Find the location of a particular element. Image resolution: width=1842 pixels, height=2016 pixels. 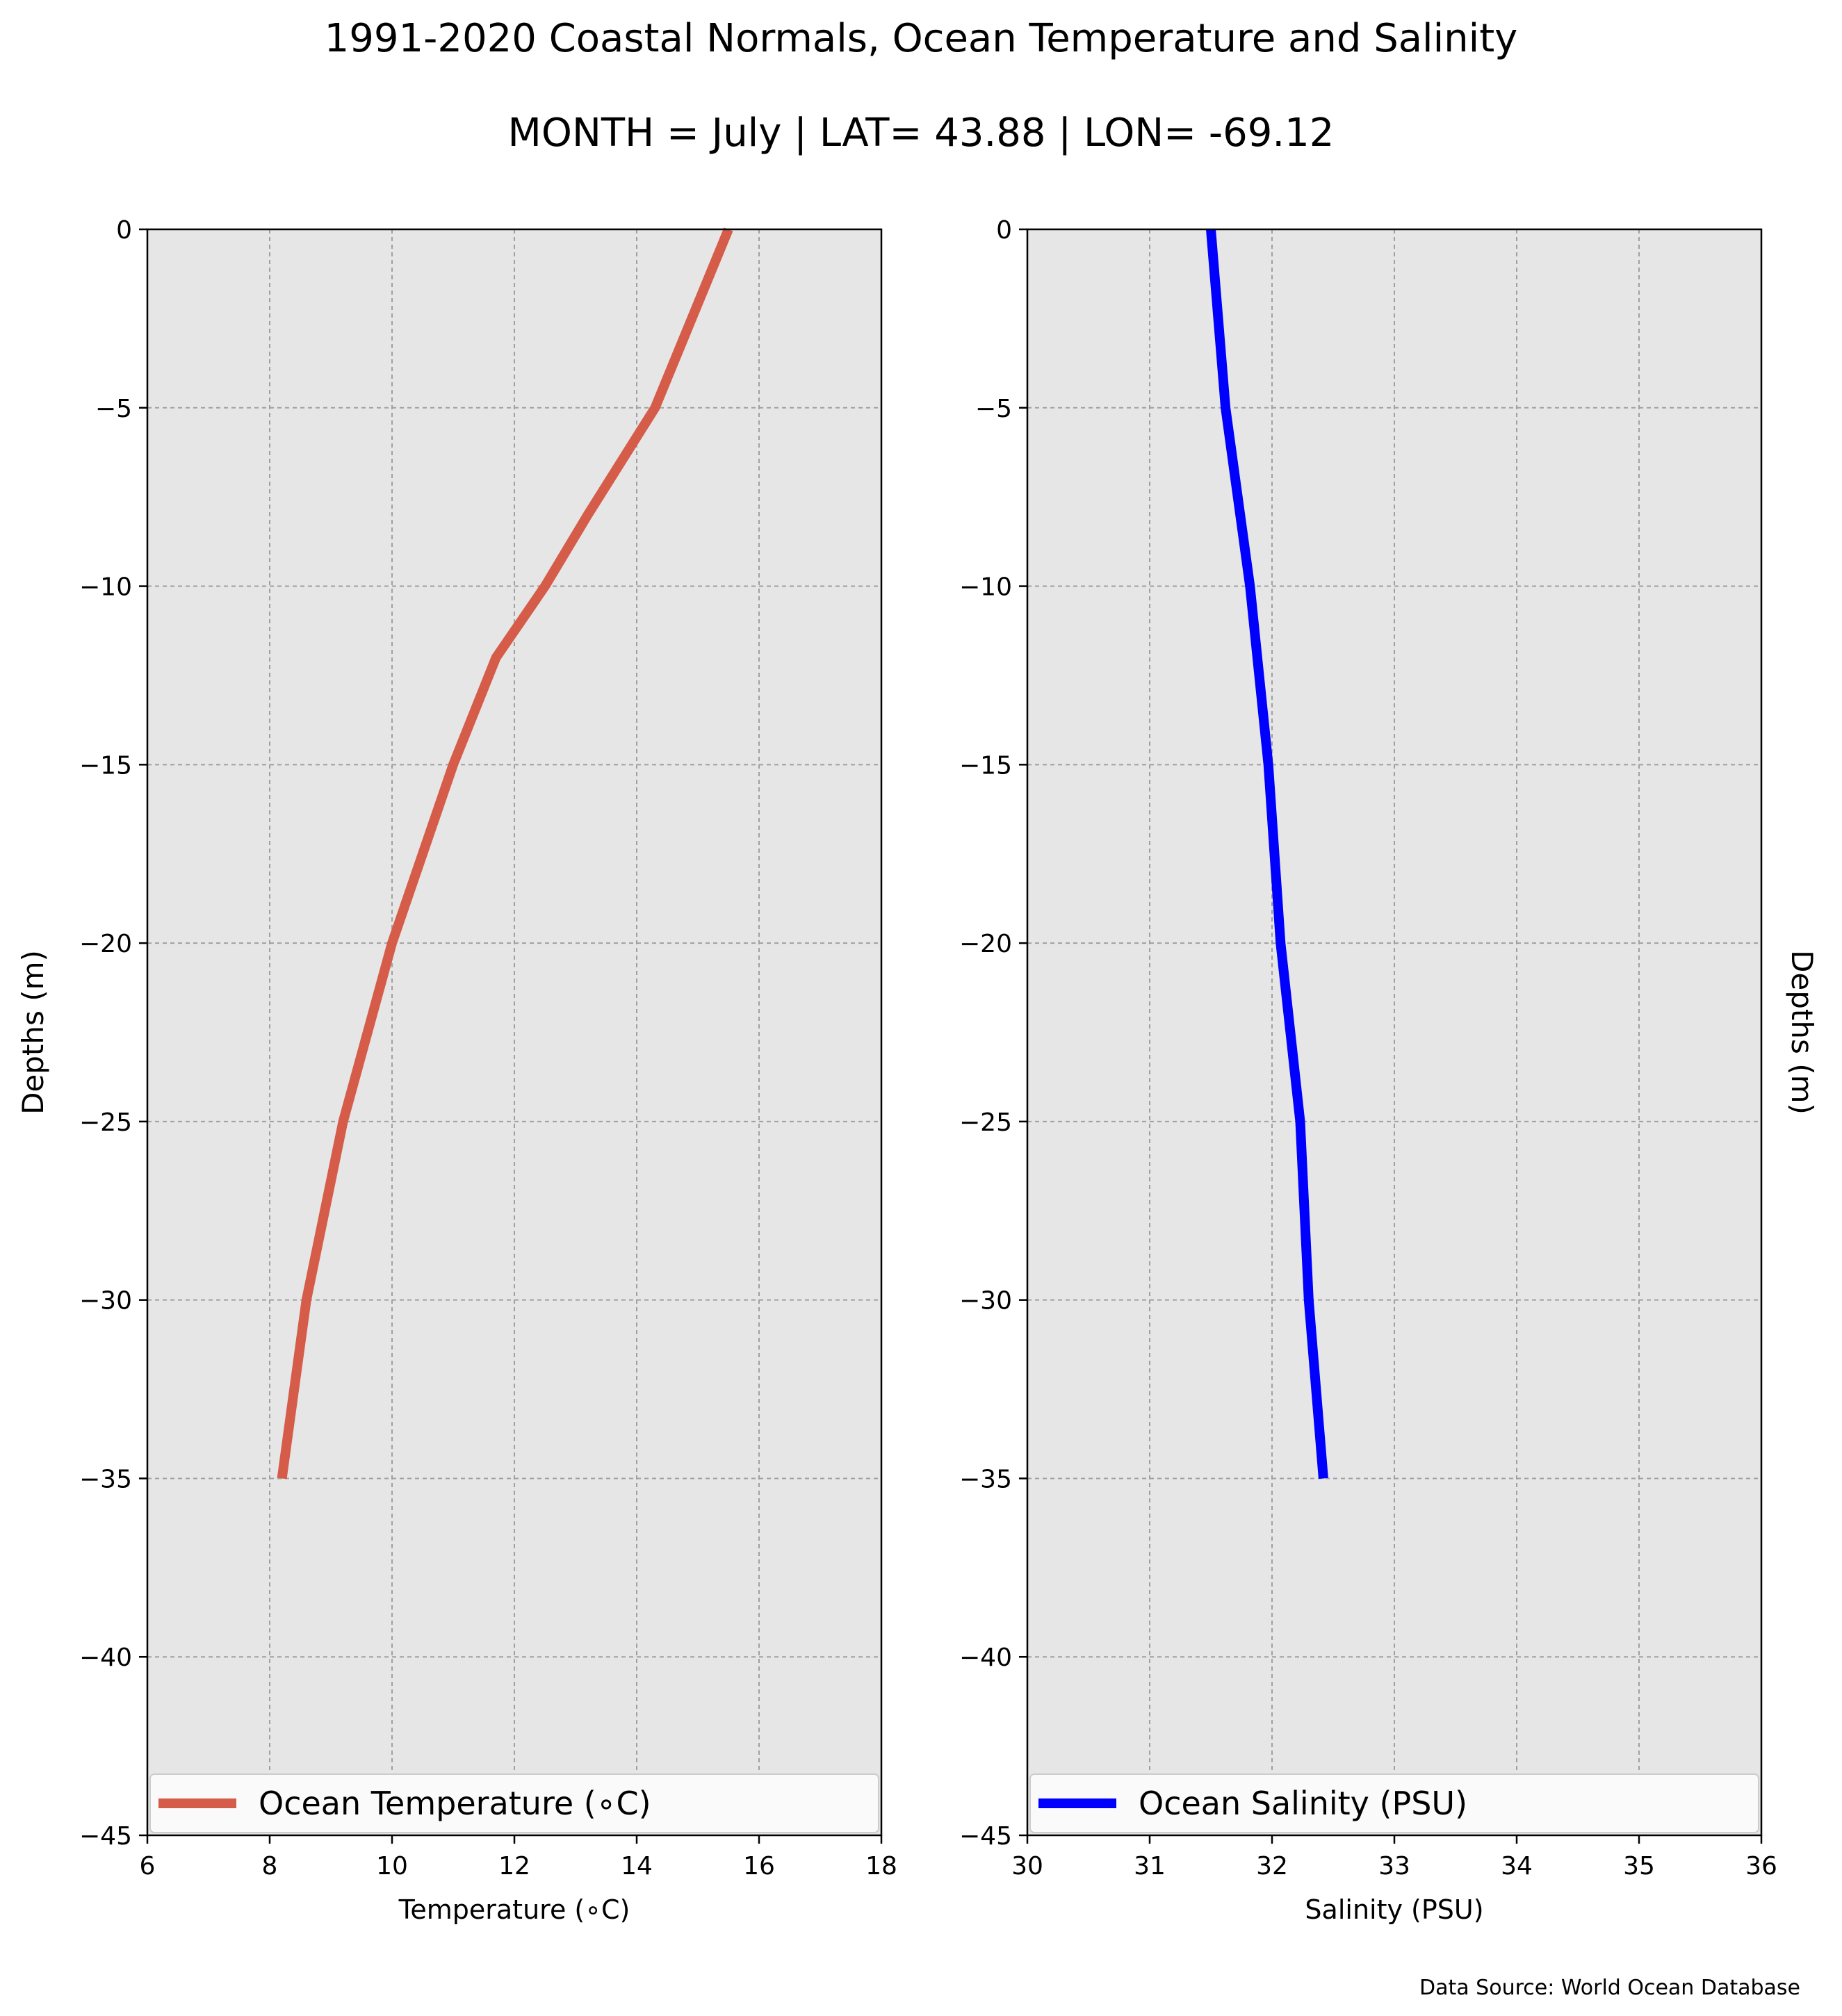

x-axis-label: Salinity (PSU) is located at coordinates (1394, 1910).